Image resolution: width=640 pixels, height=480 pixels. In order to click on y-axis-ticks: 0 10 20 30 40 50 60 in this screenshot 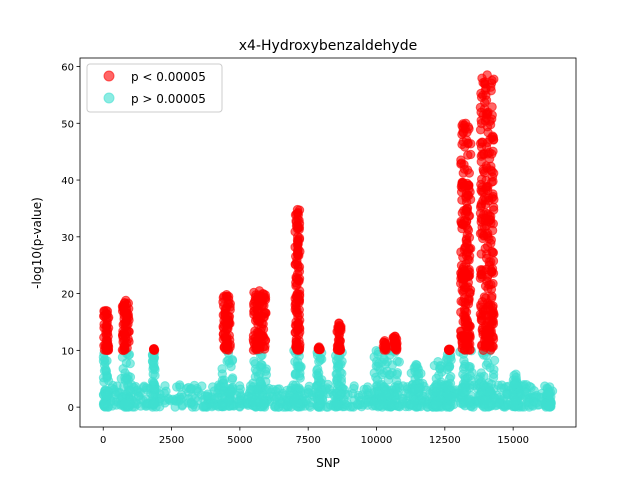, I will do `click(70, 238)`.